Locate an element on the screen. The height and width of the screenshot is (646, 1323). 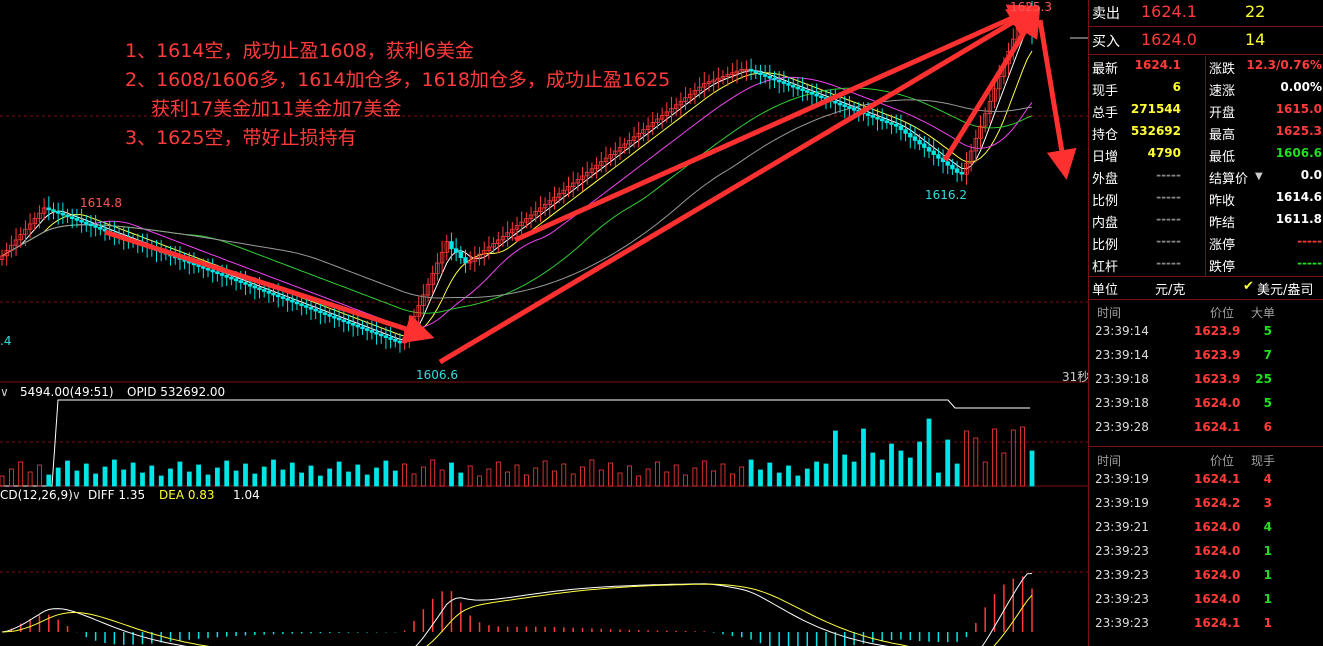
table-row: 23:39:14 1623.9 5 is located at coordinates (1206, 332).